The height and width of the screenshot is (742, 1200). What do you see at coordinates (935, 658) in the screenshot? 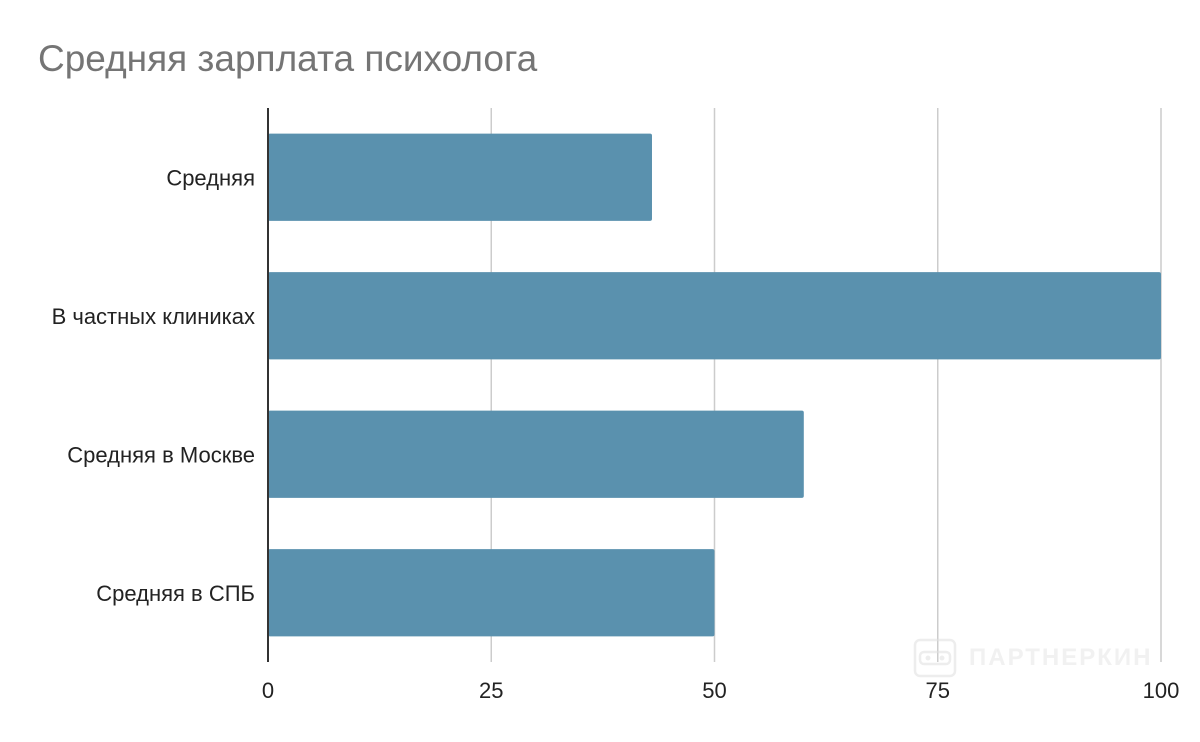
I see `vr-goggles-icon` at bounding box center [935, 658].